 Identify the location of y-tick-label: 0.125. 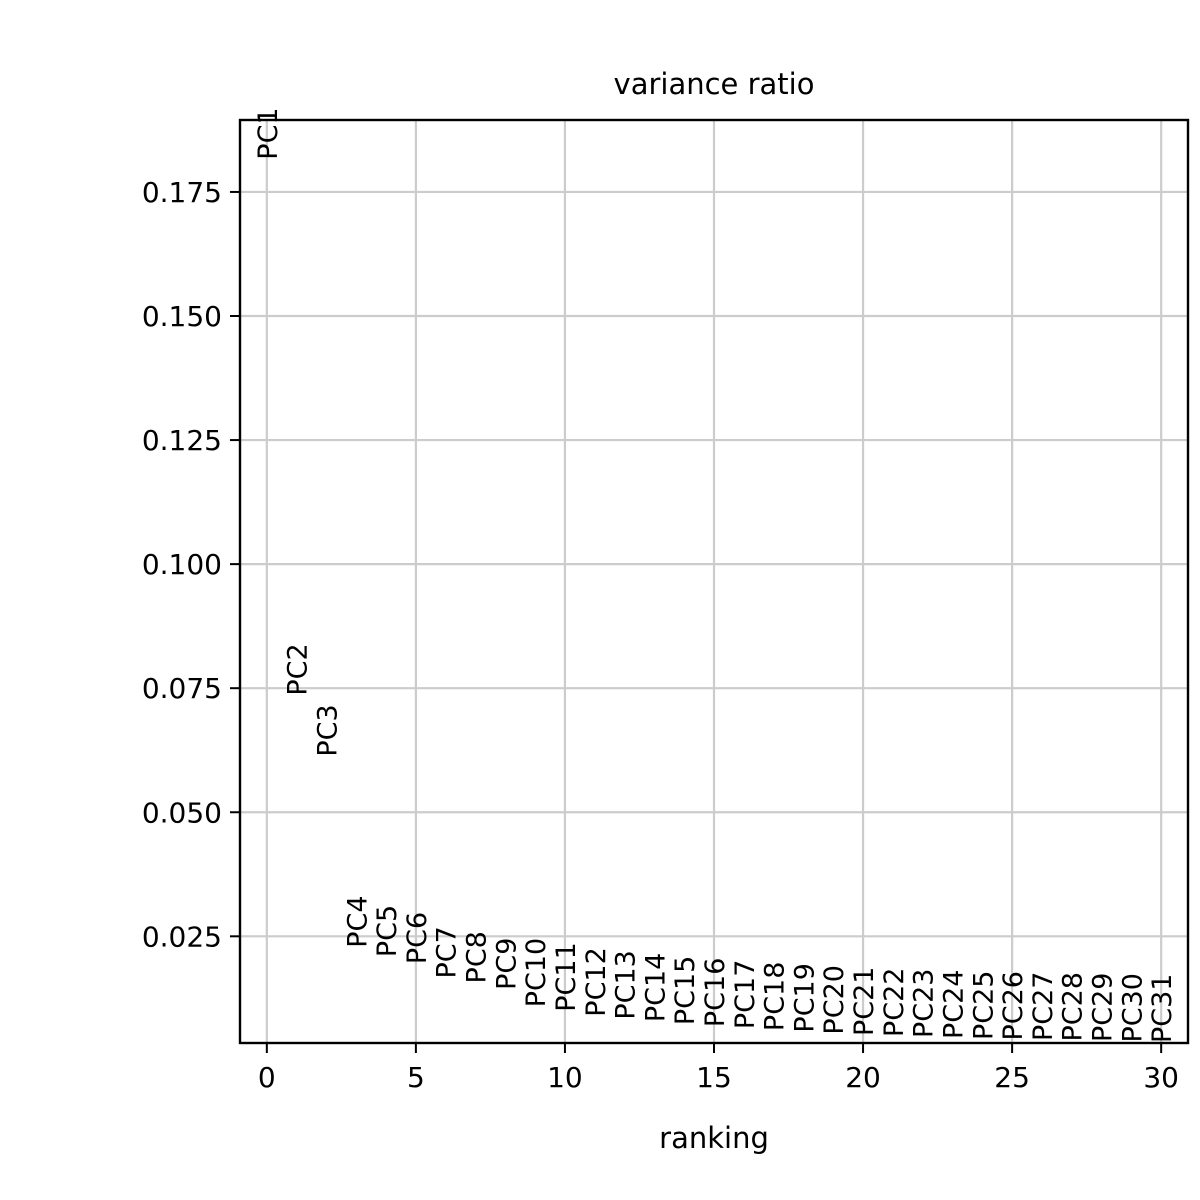
(182, 440).